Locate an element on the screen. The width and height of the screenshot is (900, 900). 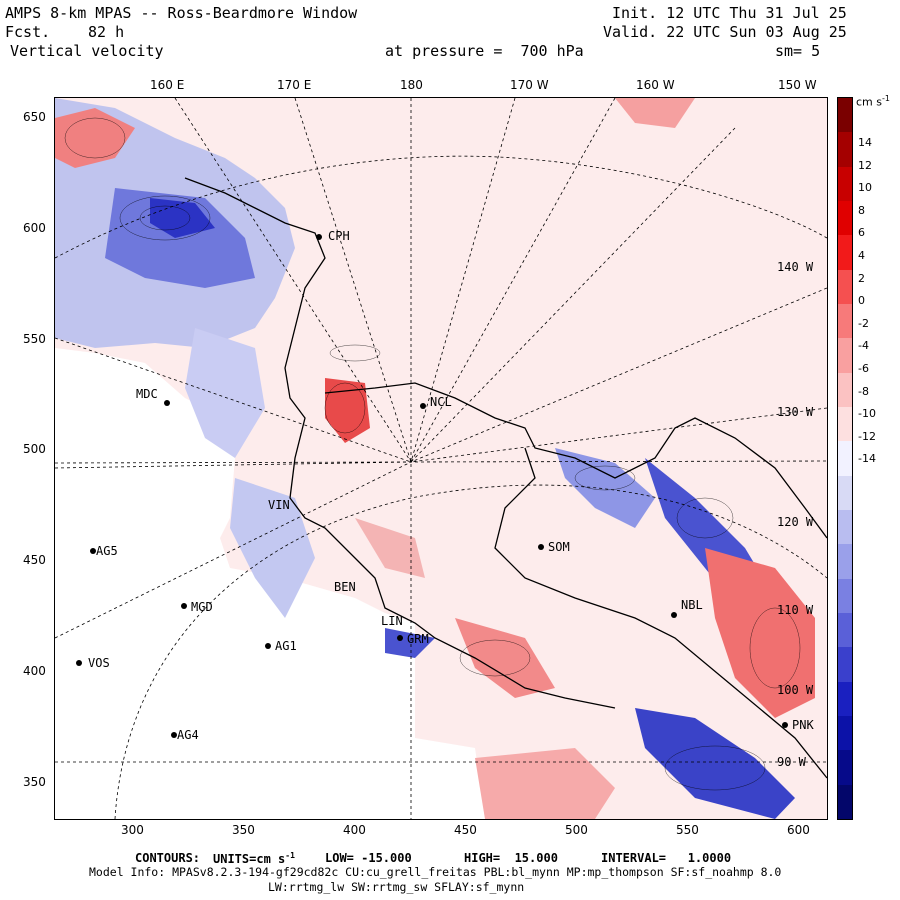
bottom-axis-label: 550 is located at coordinates (687, 830).